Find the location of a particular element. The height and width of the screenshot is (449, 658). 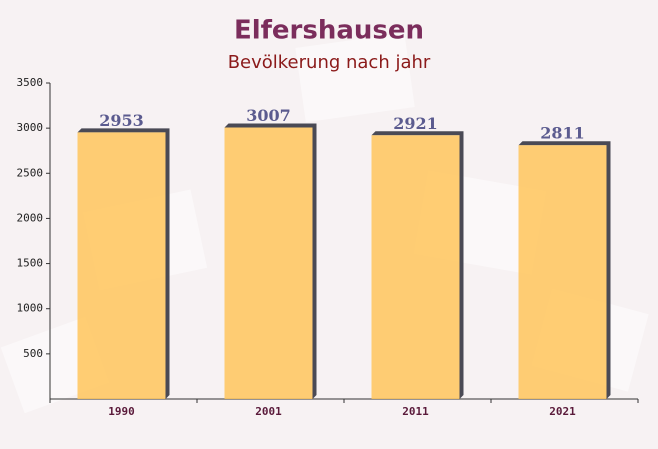

value-label: 2921 is located at coordinates (415, 123).